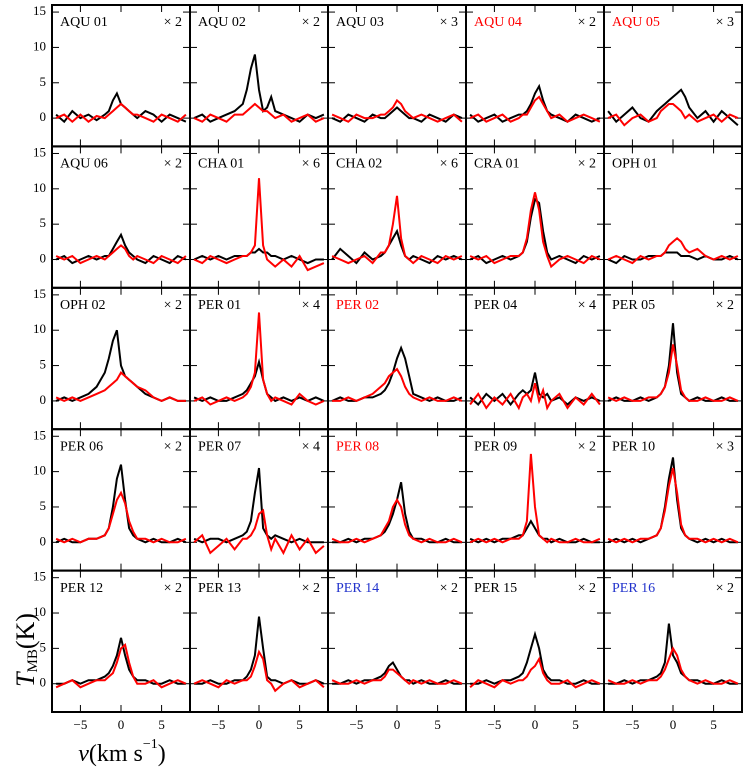 The width and height of the screenshot is (747, 775). What do you see at coordinates (25, 631) in the screenshot?
I see `y-label-unit: (K)` at bounding box center [25, 631].